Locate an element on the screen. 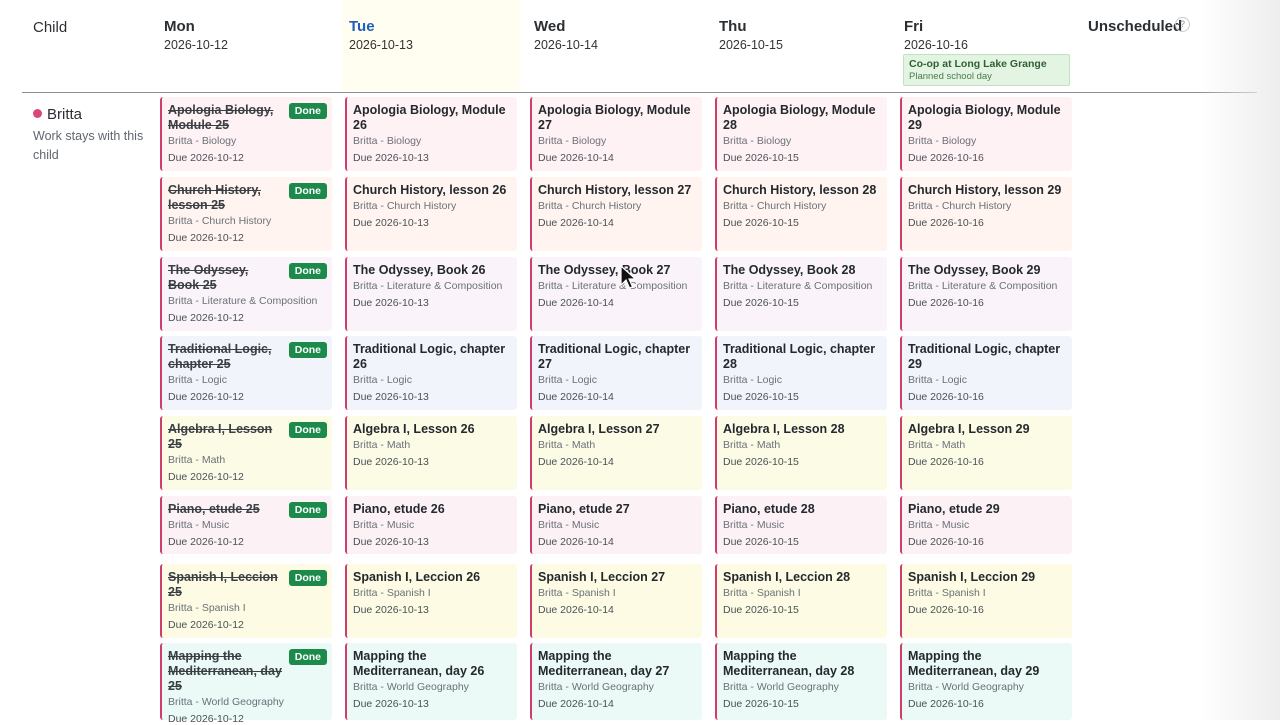  day-header-fri: Fri 2026-10-16 is located at coordinates (993, 46).